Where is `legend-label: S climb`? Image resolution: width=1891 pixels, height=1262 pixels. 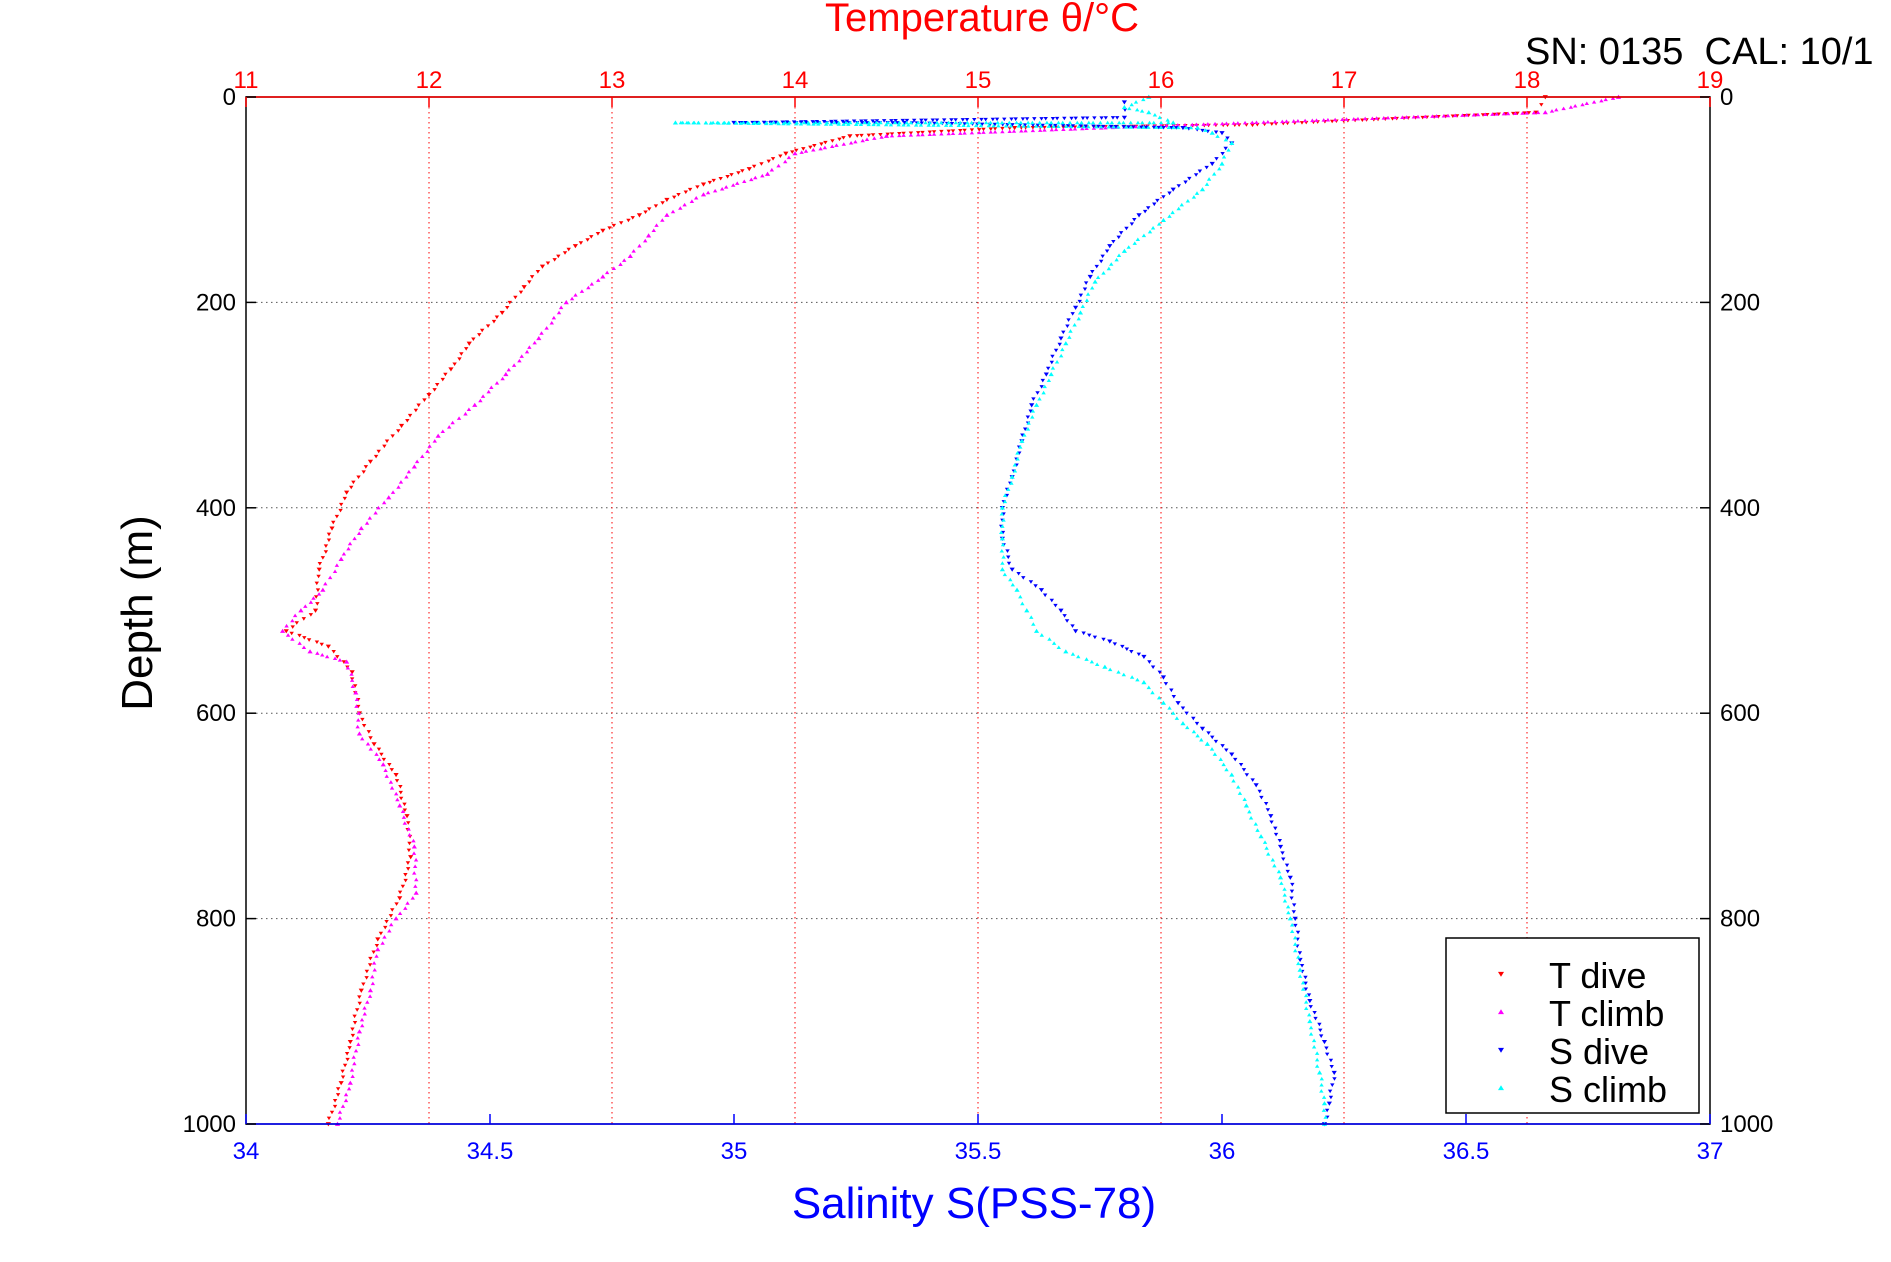 legend-label: S climb is located at coordinates (1608, 1089).